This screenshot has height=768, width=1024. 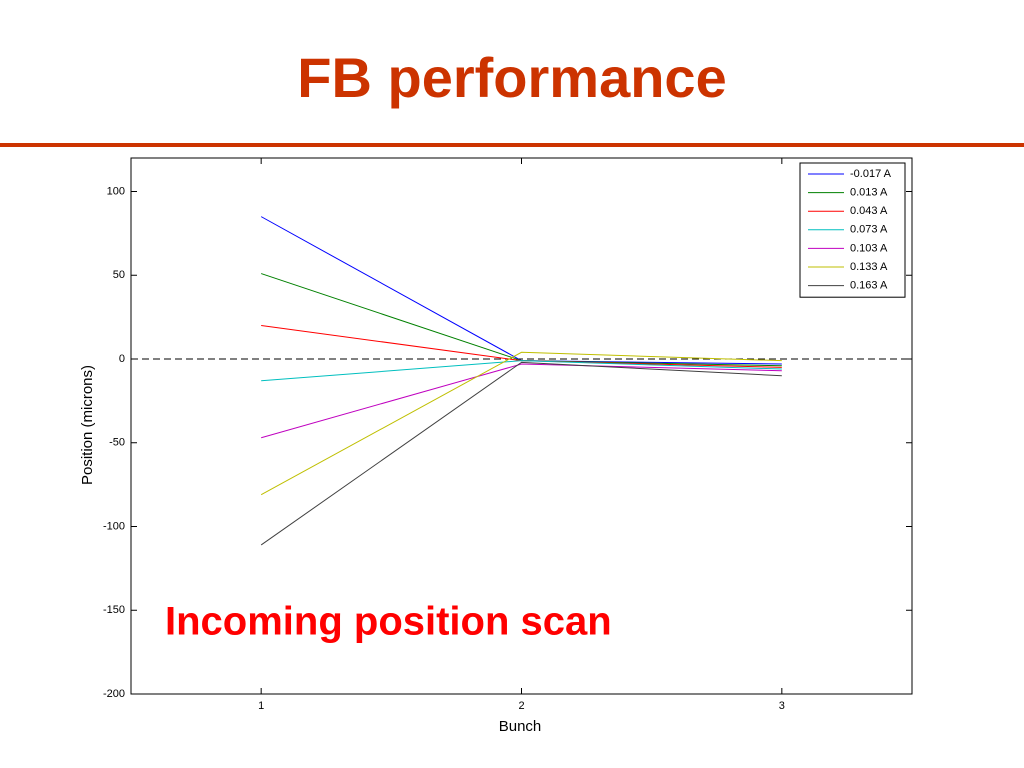 What do you see at coordinates (521, 706) in the screenshot?
I see `x-tick-label: 2` at bounding box center [521, 706].